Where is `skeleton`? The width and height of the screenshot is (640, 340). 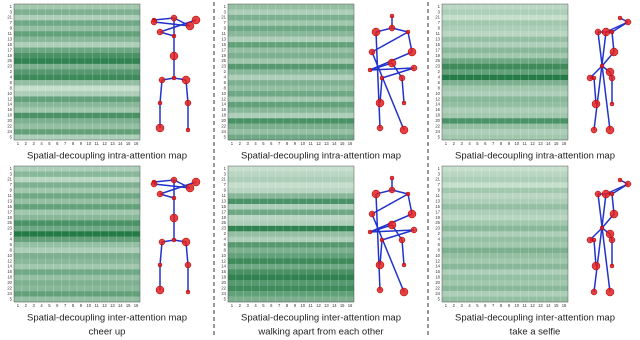 skeleton is located at coordinates (392, 74).